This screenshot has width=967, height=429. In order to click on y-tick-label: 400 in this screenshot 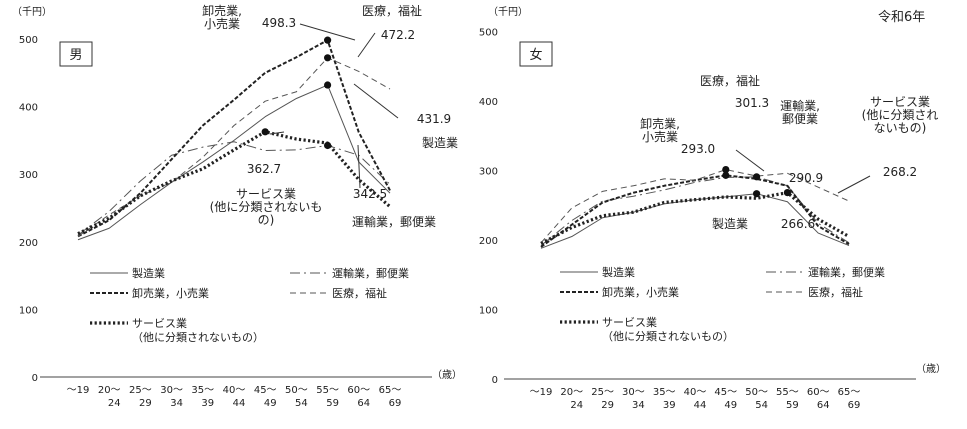, I will do `click(28, 108)`.